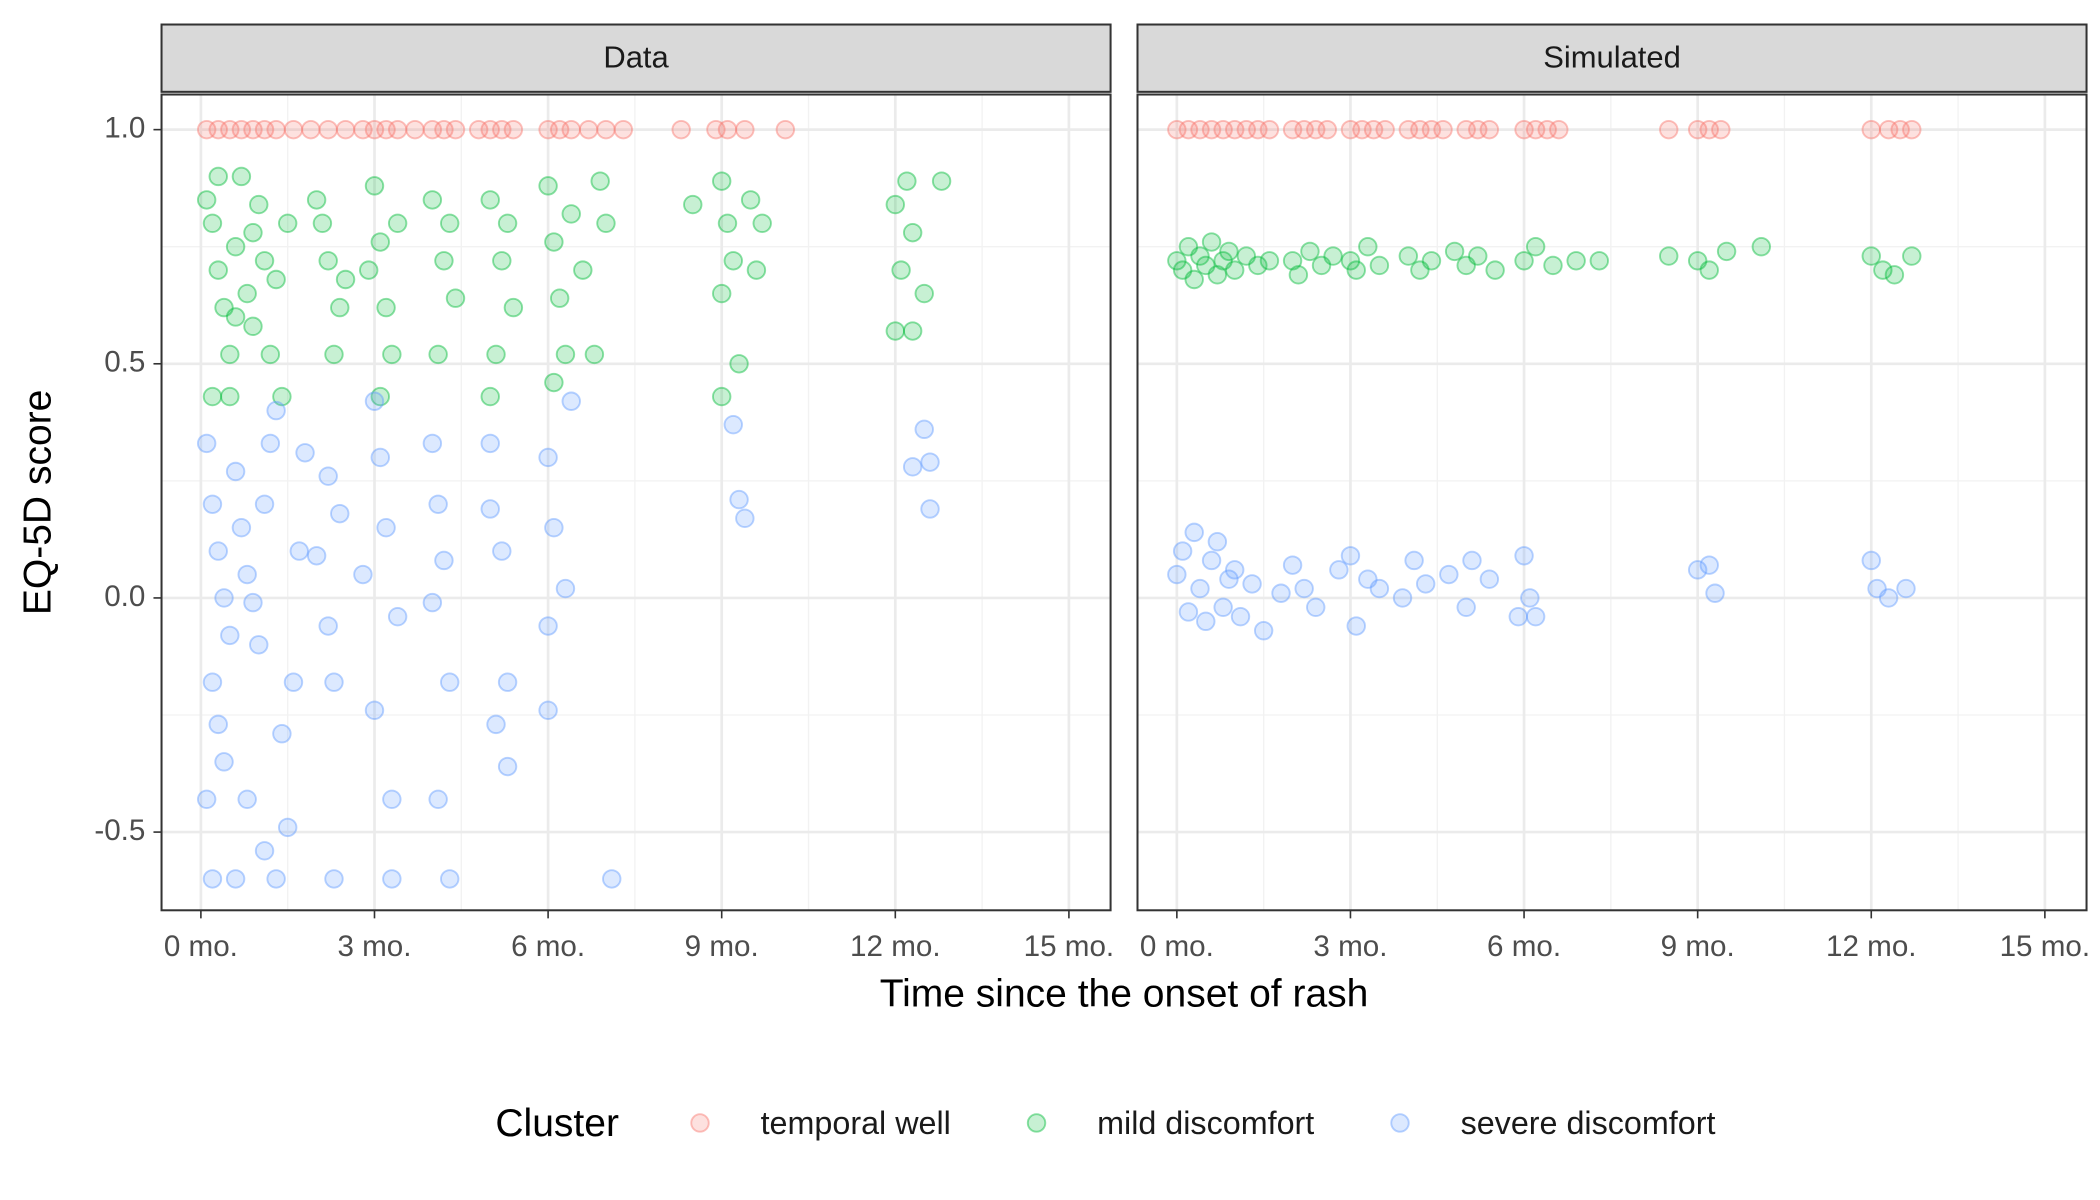 This screenshot has height=1200, width=2100. What do you see at coordinates (1612, 57) in the screenshot?
I see `strip-title: Simulated` at bounding box center [1612, 57].